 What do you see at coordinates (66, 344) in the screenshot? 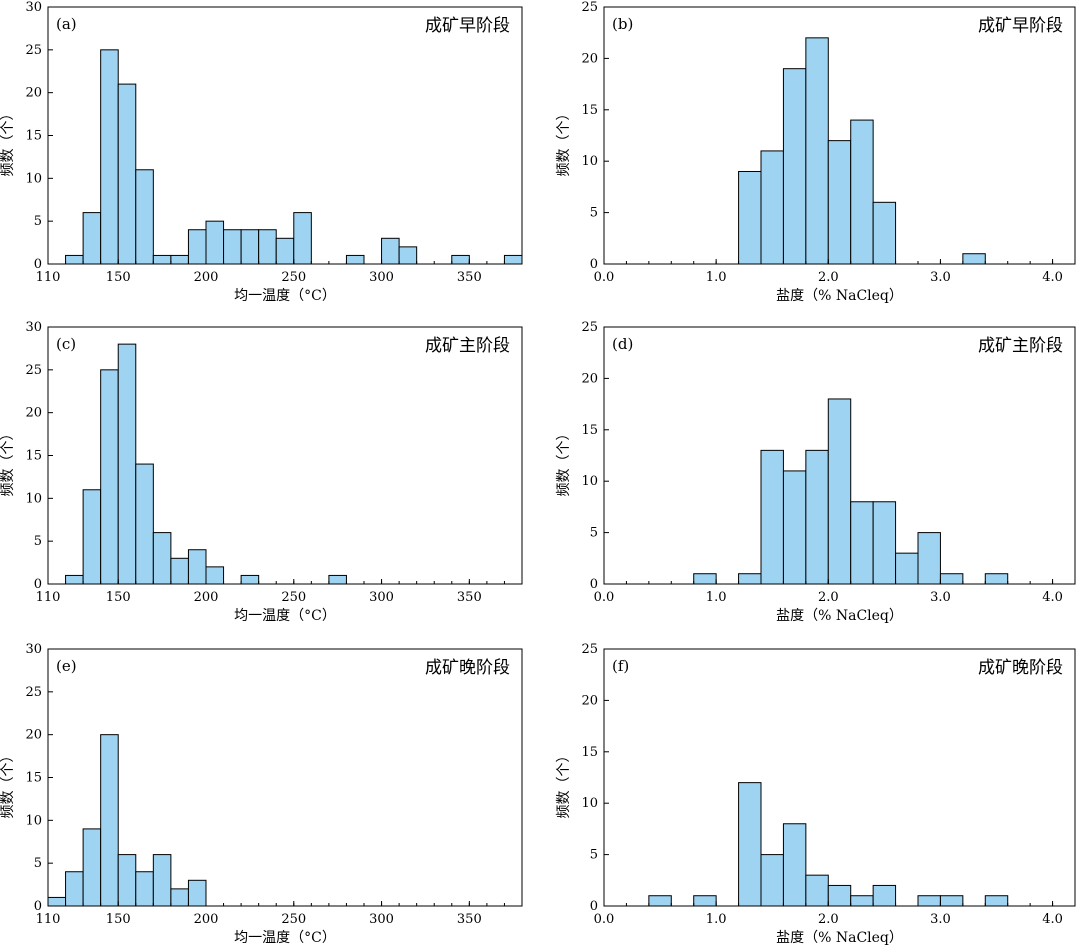
I see `panel-letter: (c)` at bounding box center [66, 344].